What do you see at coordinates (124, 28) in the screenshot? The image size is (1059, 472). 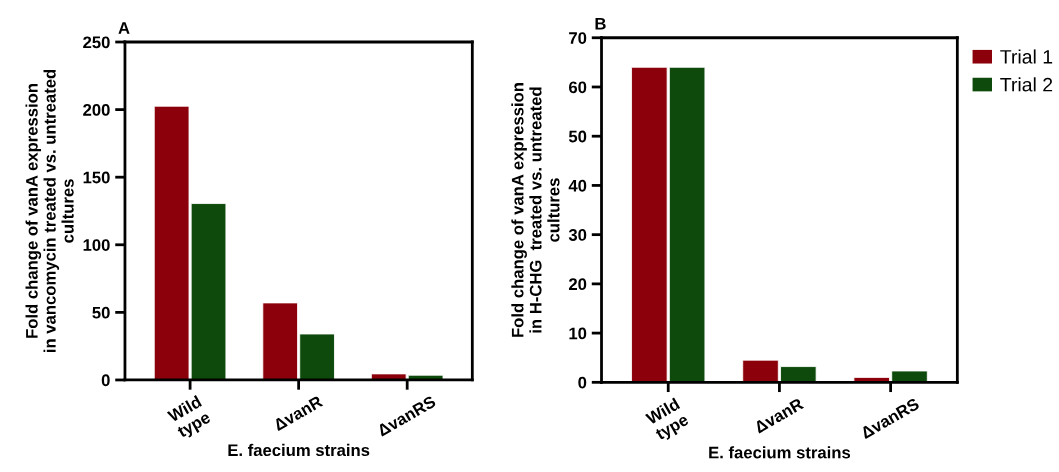 I see `chart-title: A` at bounding box center [124, 28].